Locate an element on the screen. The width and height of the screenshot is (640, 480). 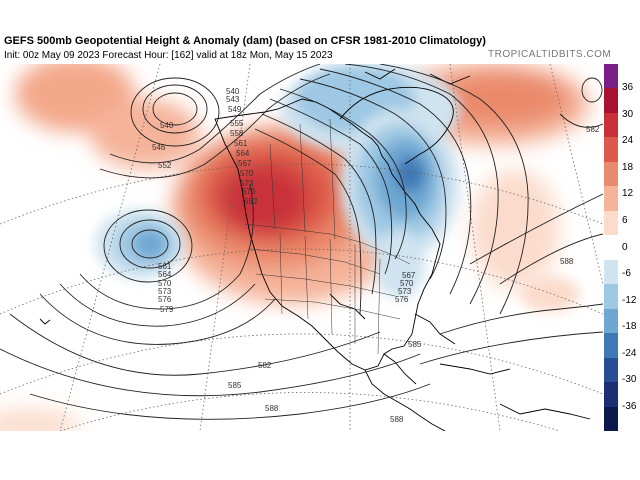
colorbar-tick-label: -24 is located at coordinates (629, 353).